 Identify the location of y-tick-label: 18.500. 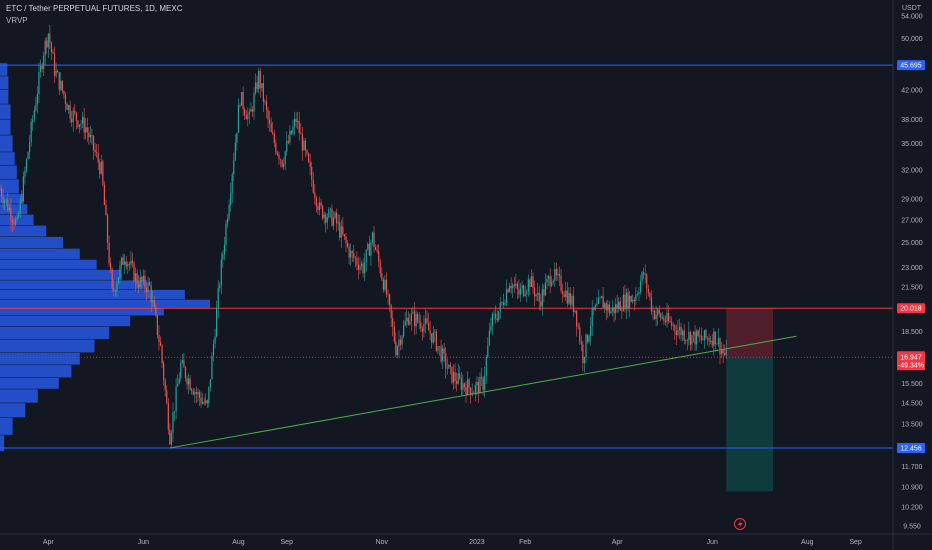
(912, 332).